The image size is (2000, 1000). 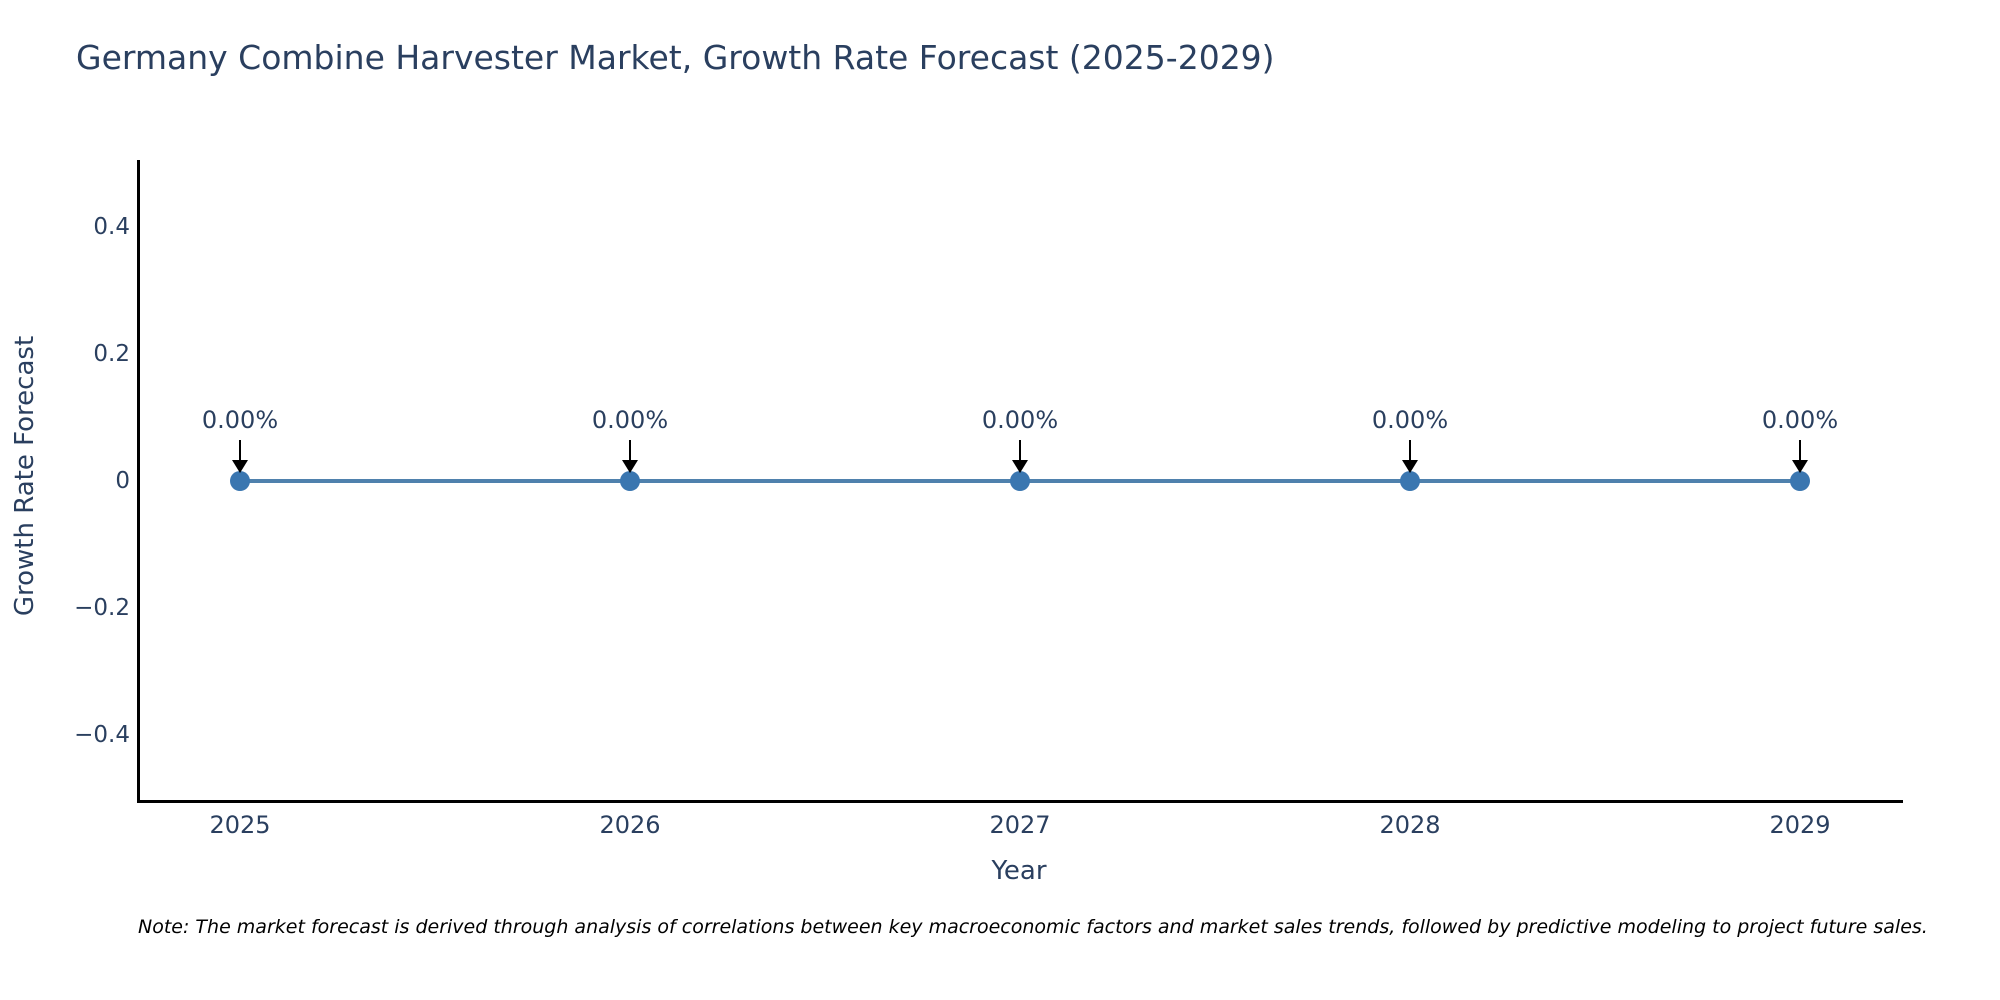 I want to click on x-tick-label: 2027, so click(x=1020, y=825).